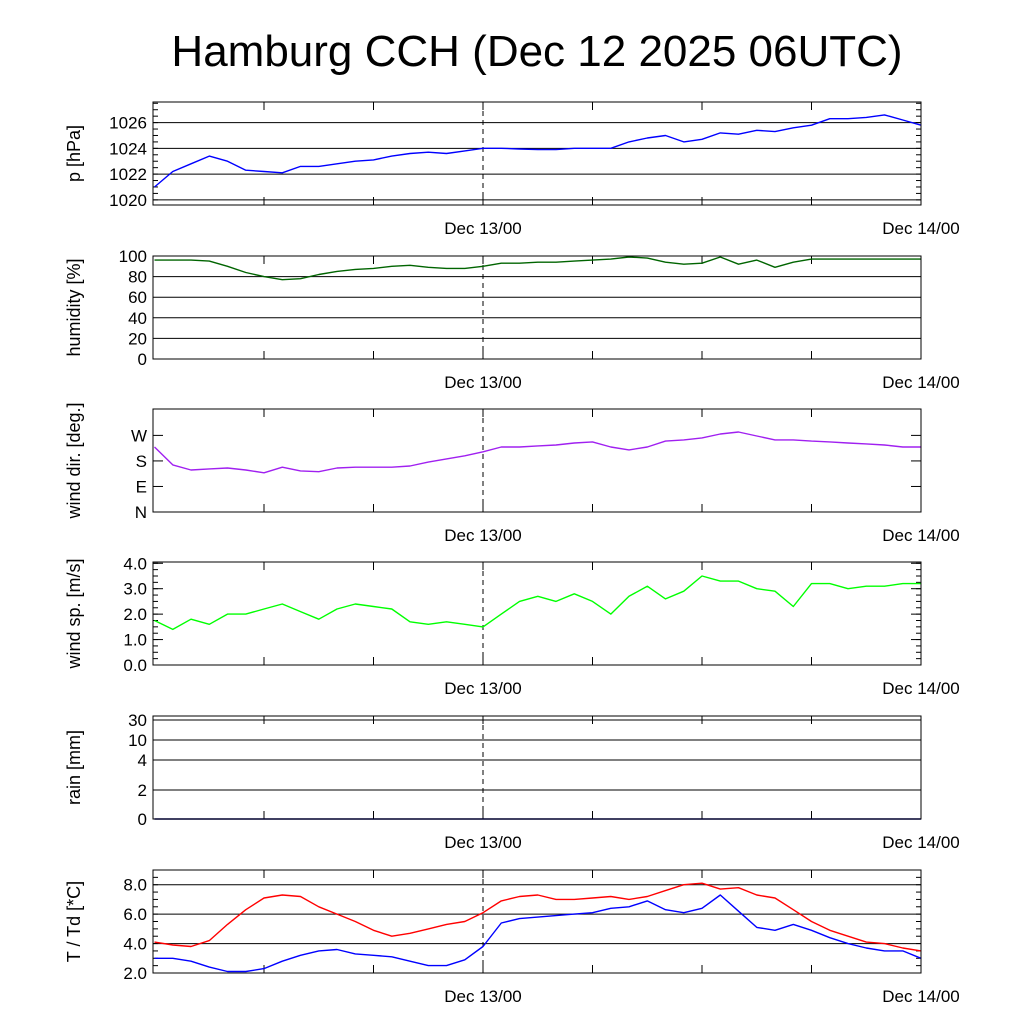  Describe the element at coordinates (538, 917) in the screenshot. I see `series-line-t` at that location.